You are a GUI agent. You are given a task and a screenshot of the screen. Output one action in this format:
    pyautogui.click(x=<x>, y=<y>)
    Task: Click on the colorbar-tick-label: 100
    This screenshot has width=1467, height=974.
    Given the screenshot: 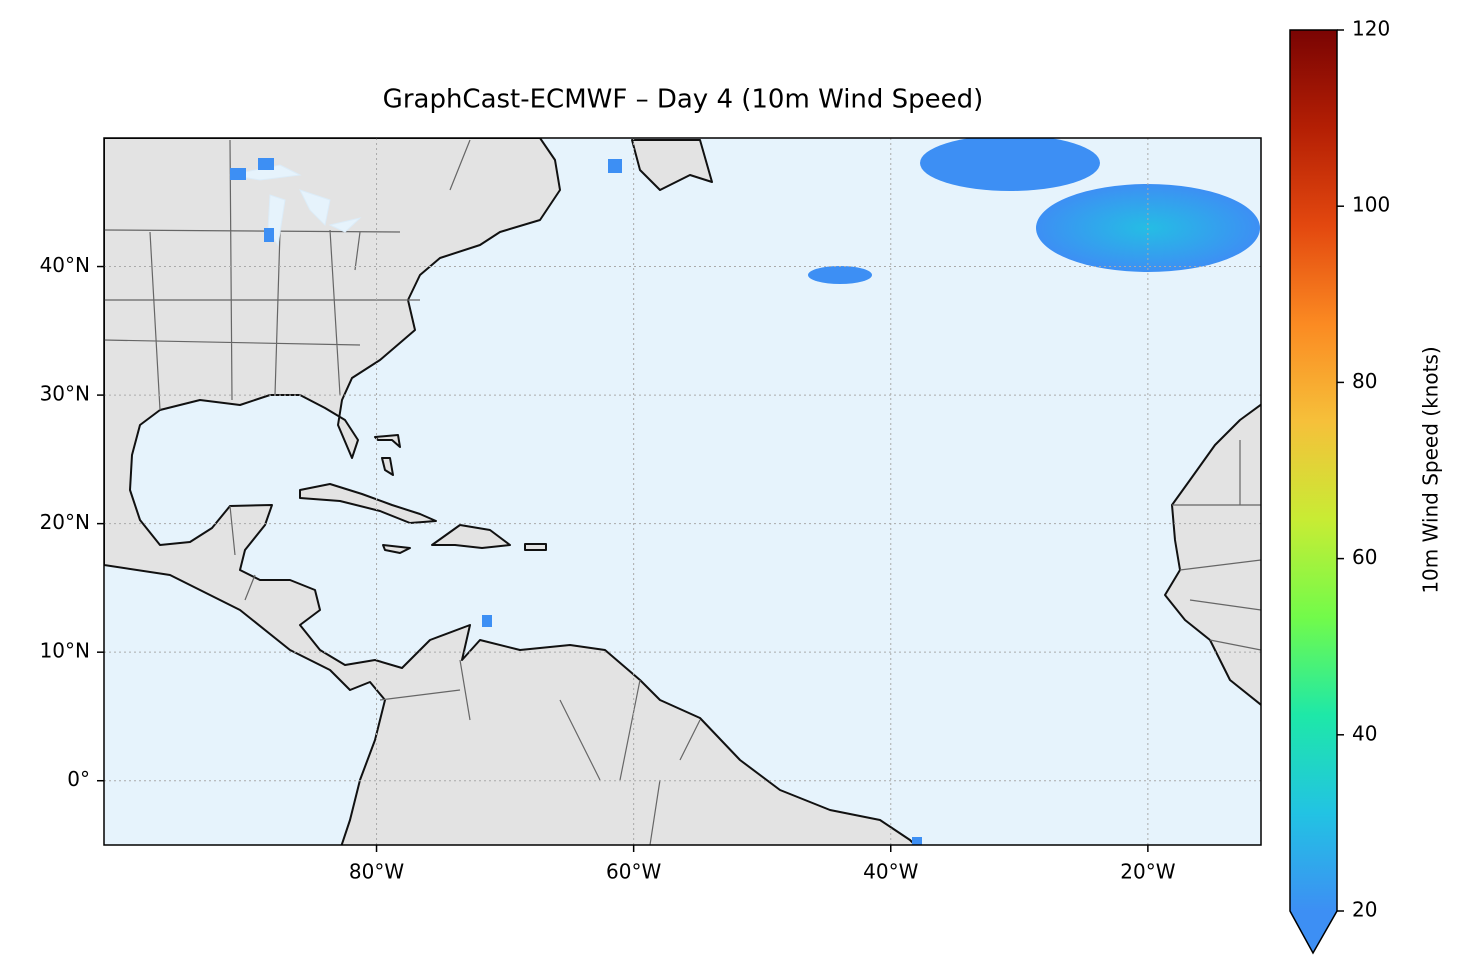 What is the action you would take?
    pyautogui.click(x=1371, y=205)
    